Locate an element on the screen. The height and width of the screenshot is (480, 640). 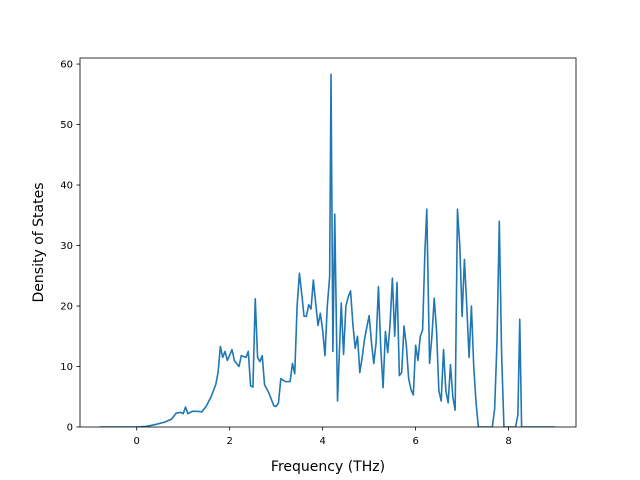
x-tick-label: 8 is located at coordinates (508, 441).